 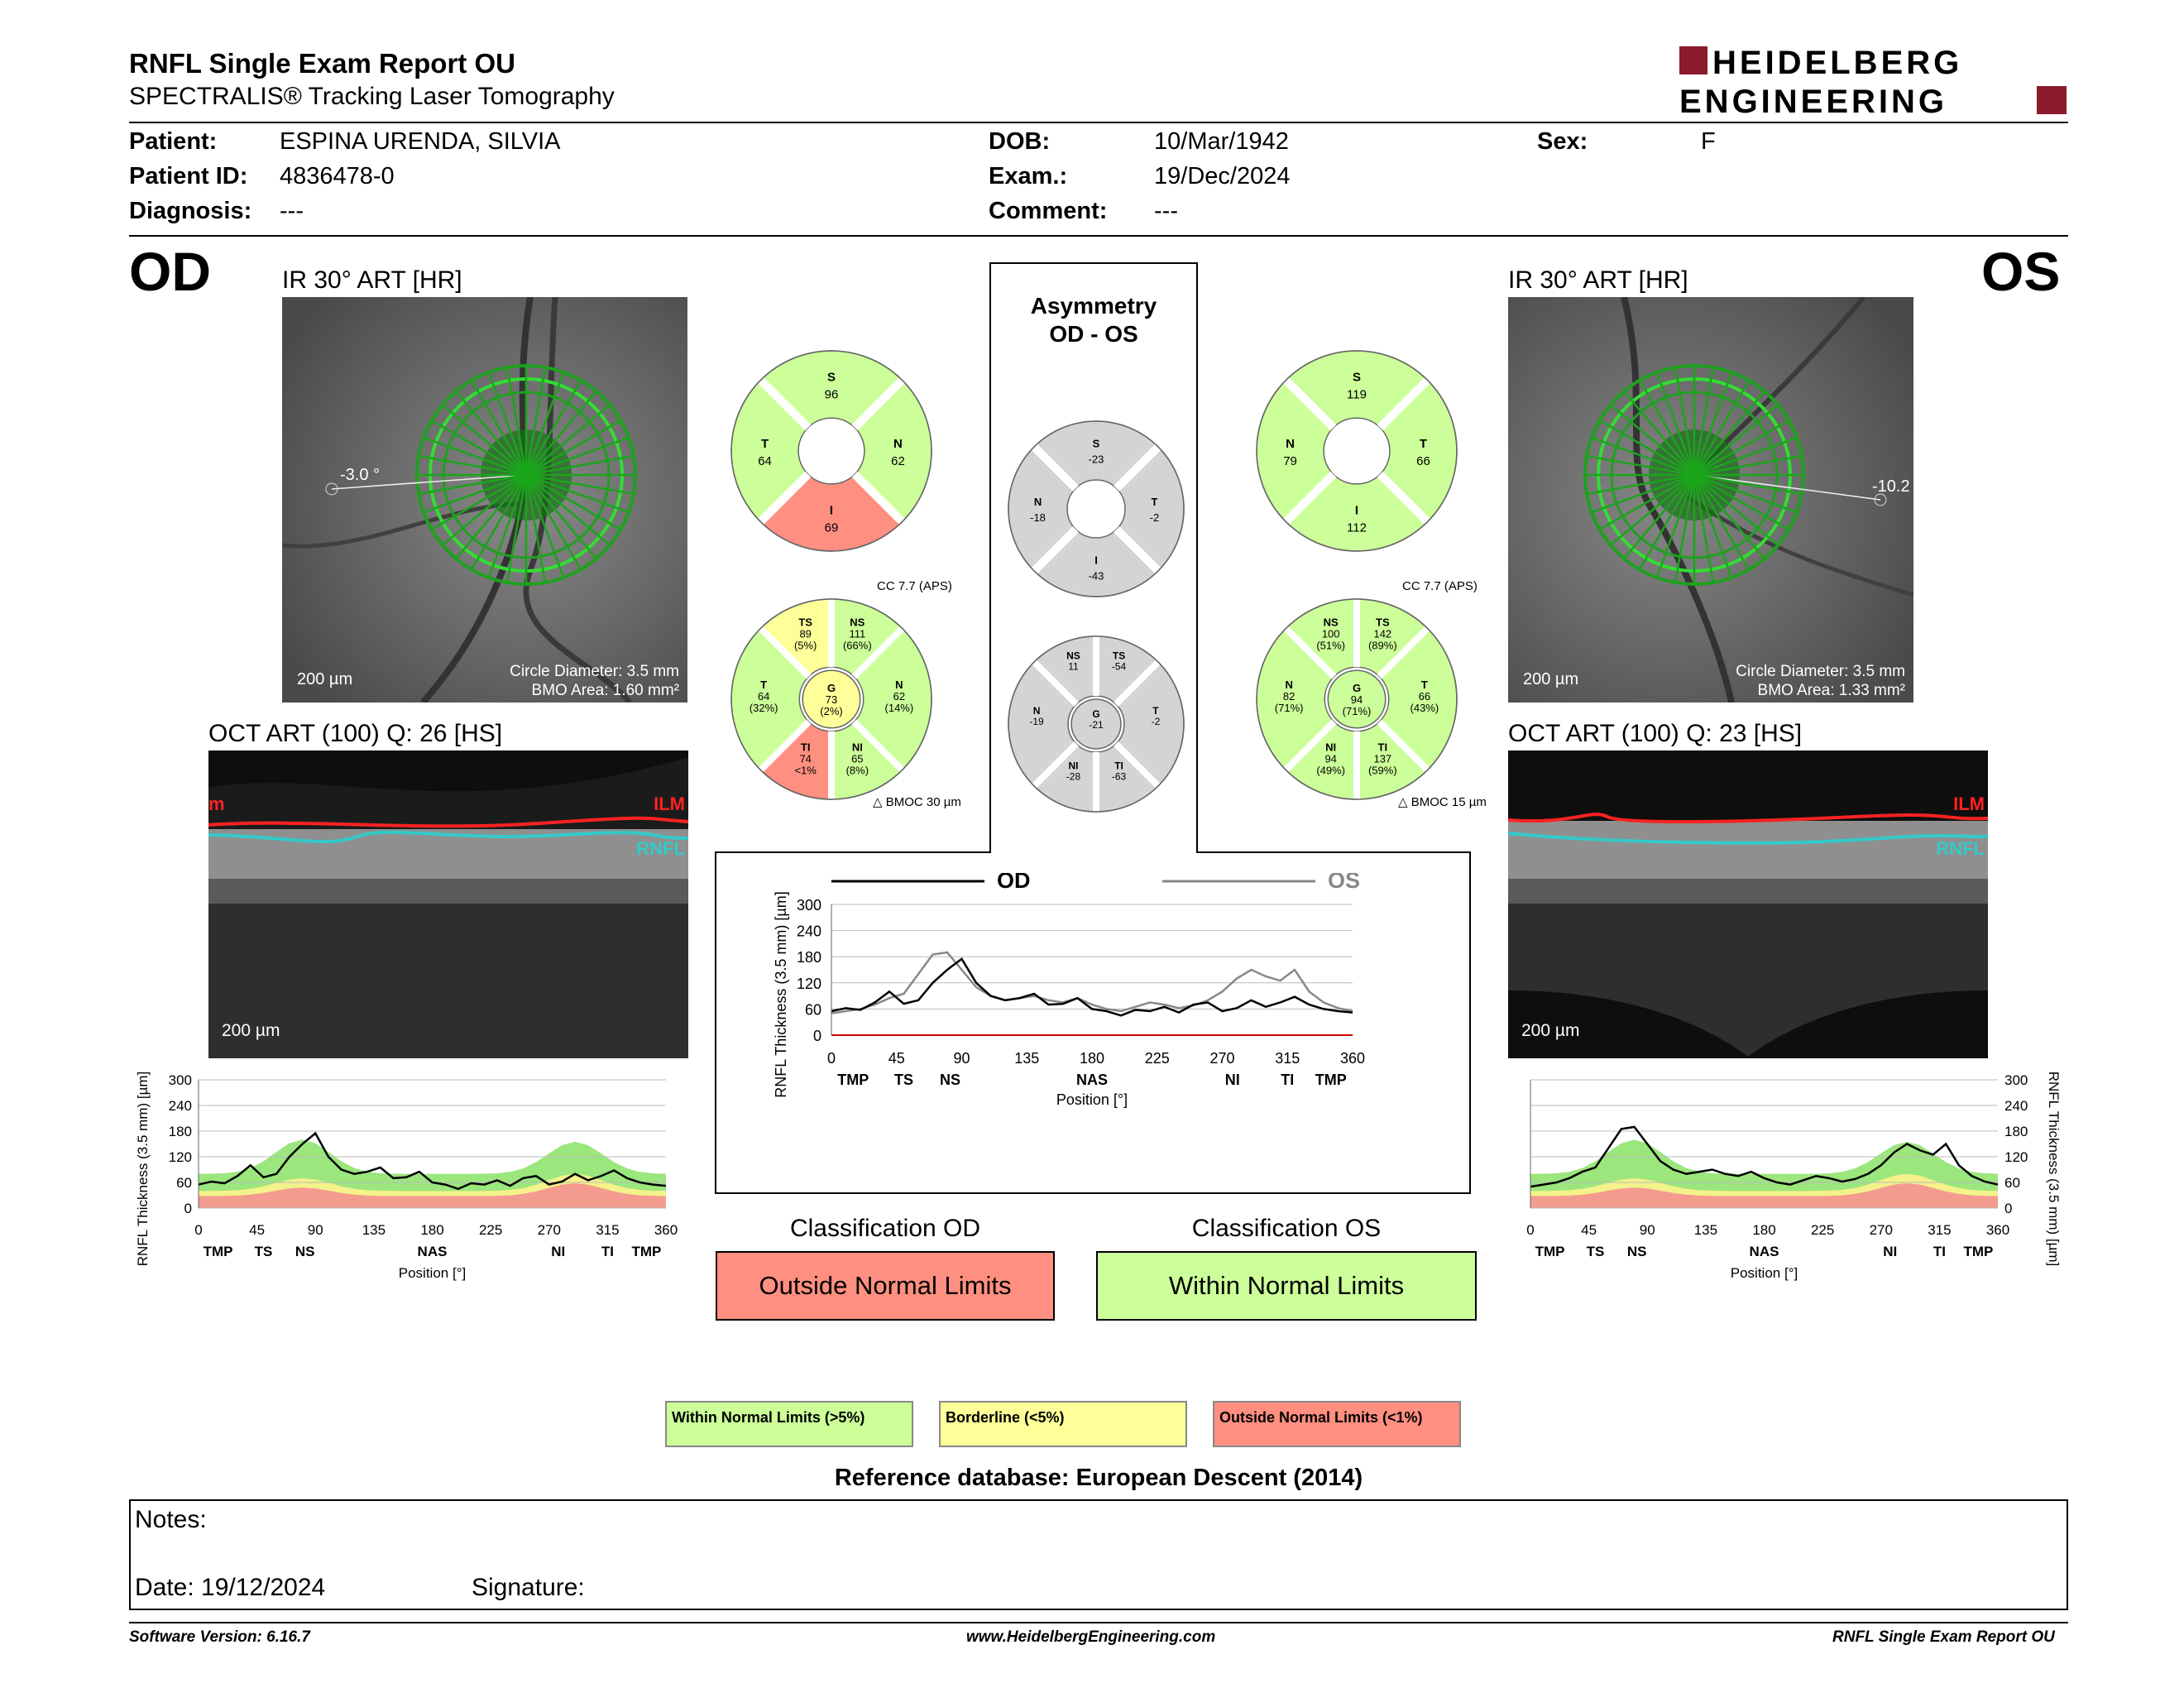 I want to click on od-scale: 200 µm, so click(x=324, y=679).